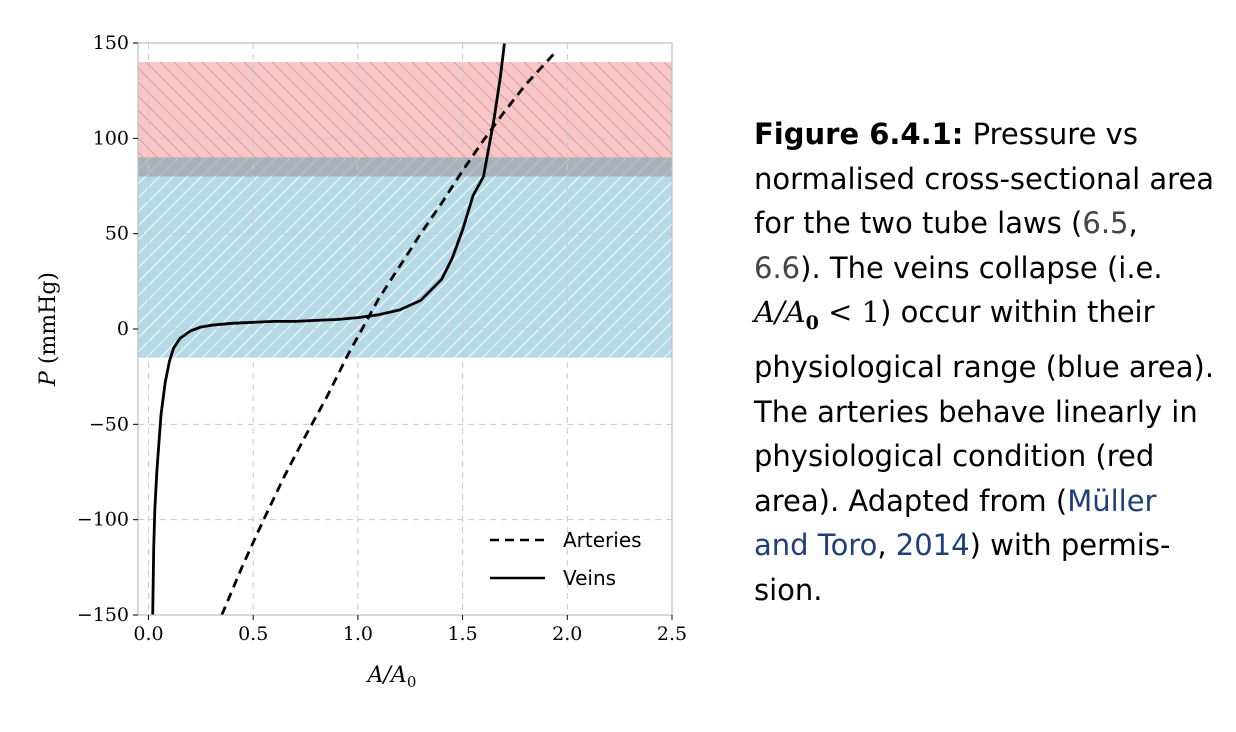 This screenshot has height=732, width=1236. I want to click on band-overlap, so click(405, 167).